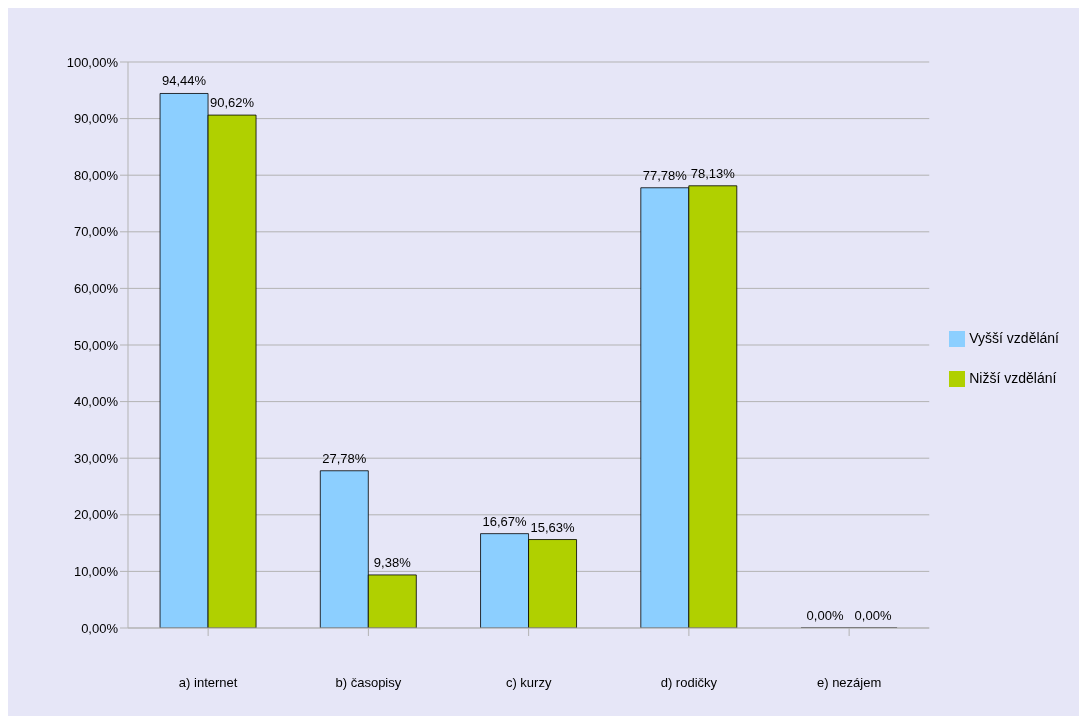 The image size is (1087, 724). Describe the element at coordinates (665, 175) in the screenshot. I see `data-label: 77,78%` at that location.